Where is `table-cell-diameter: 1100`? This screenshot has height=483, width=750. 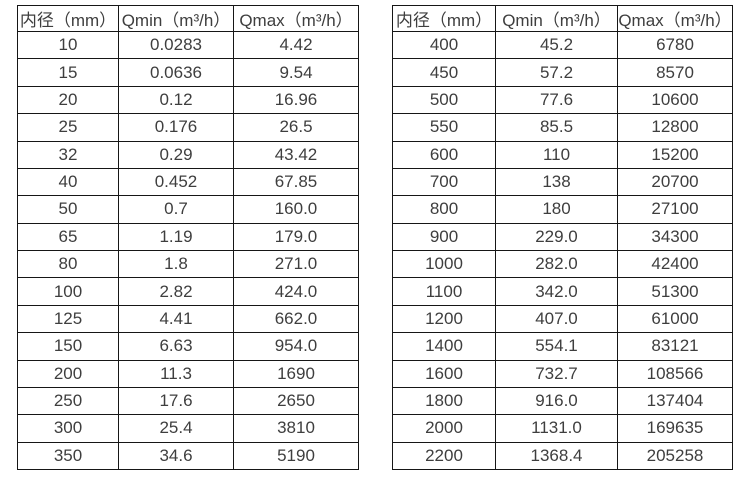
table-cell-diameter: 1100 is located at coordinates (444, 291).